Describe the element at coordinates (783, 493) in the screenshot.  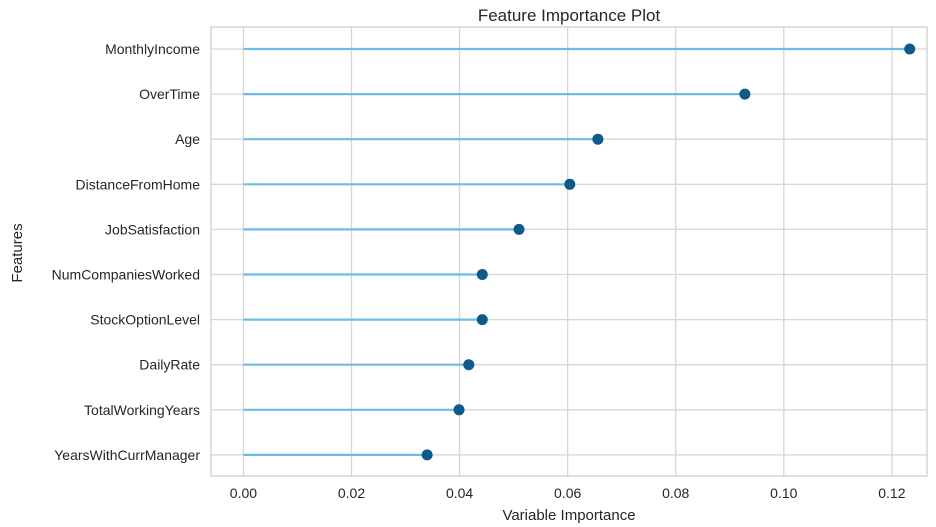
I see `x-tick-label: 0.10` at that location.